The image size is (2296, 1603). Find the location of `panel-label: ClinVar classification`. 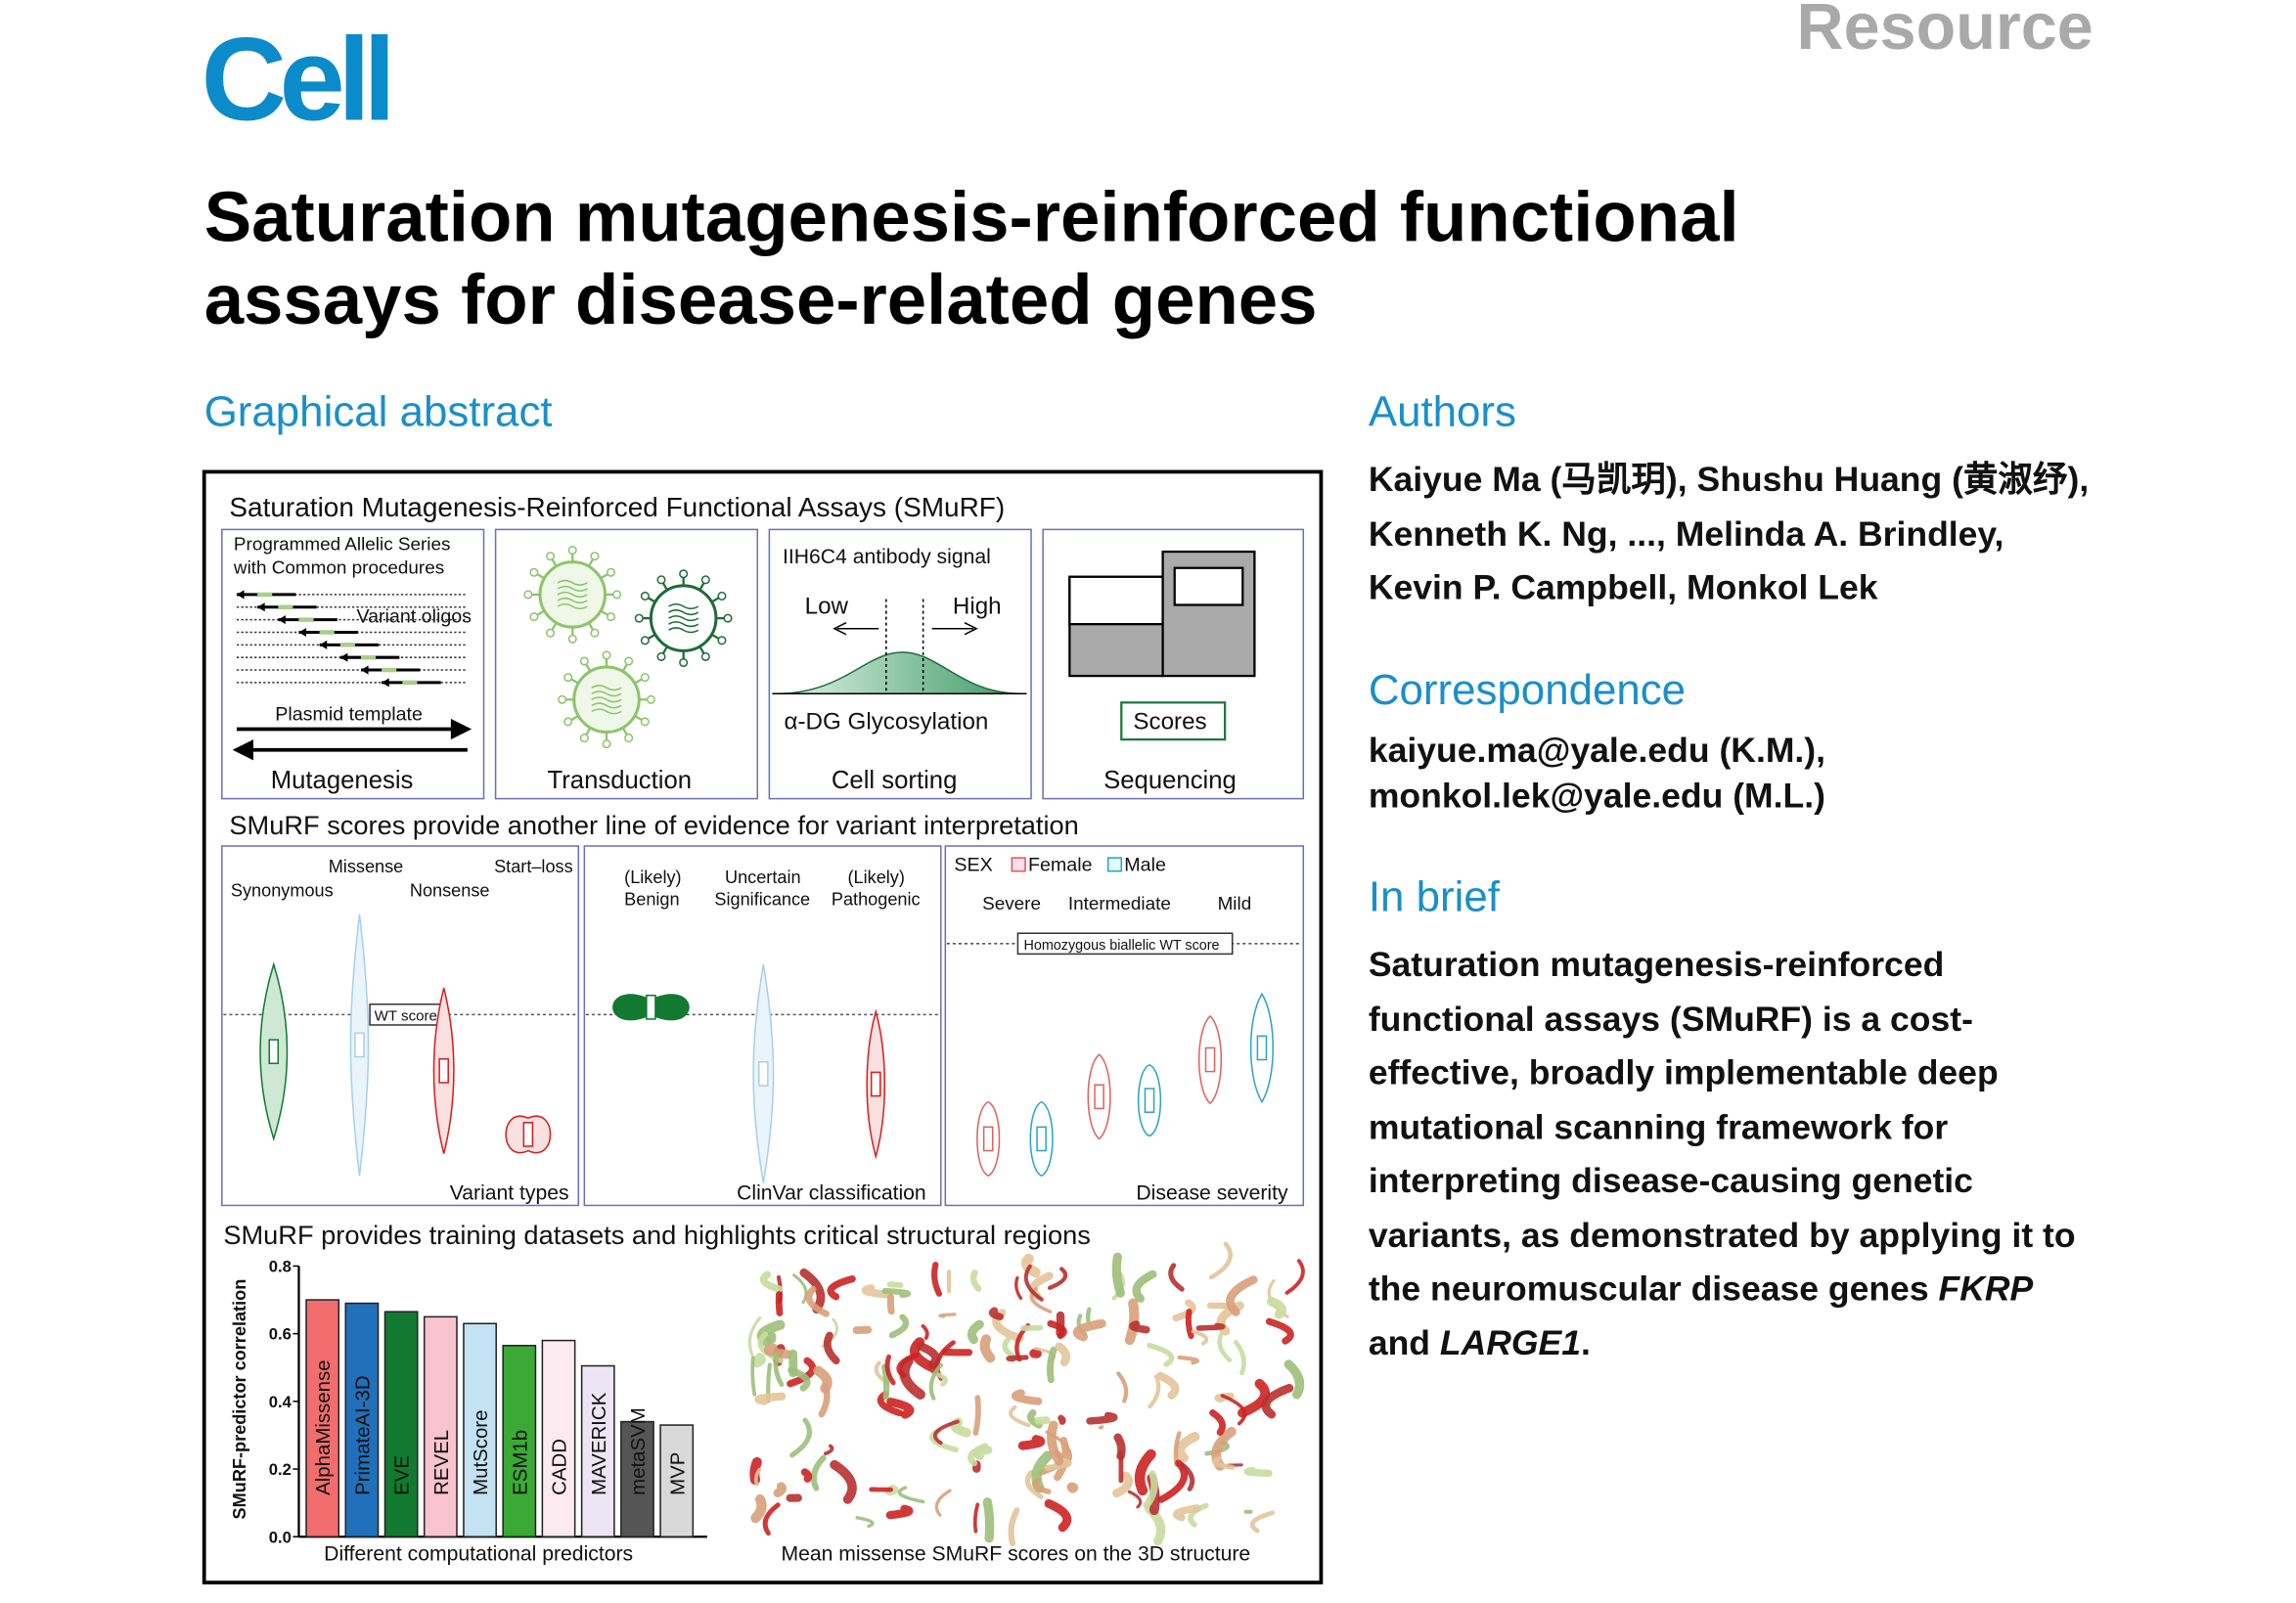

panel-label: ClinVar classification is located at coordinates (831, 1193).